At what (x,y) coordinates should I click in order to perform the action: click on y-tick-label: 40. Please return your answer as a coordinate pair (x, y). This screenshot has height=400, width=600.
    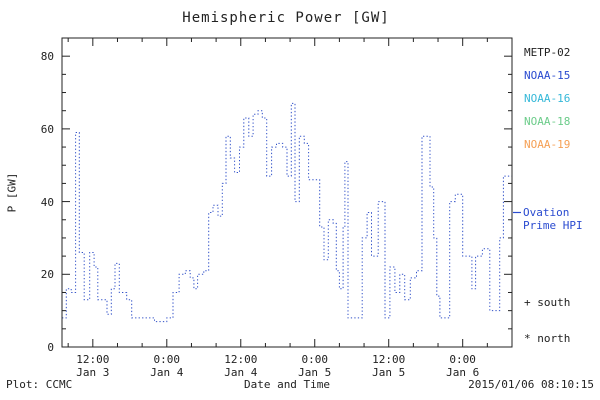
    Looking at the image, I should click on (47, 202).